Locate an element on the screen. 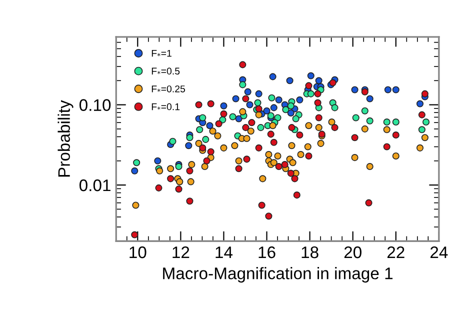  x-tick-label: 18 is located at coordinates (310, 252).